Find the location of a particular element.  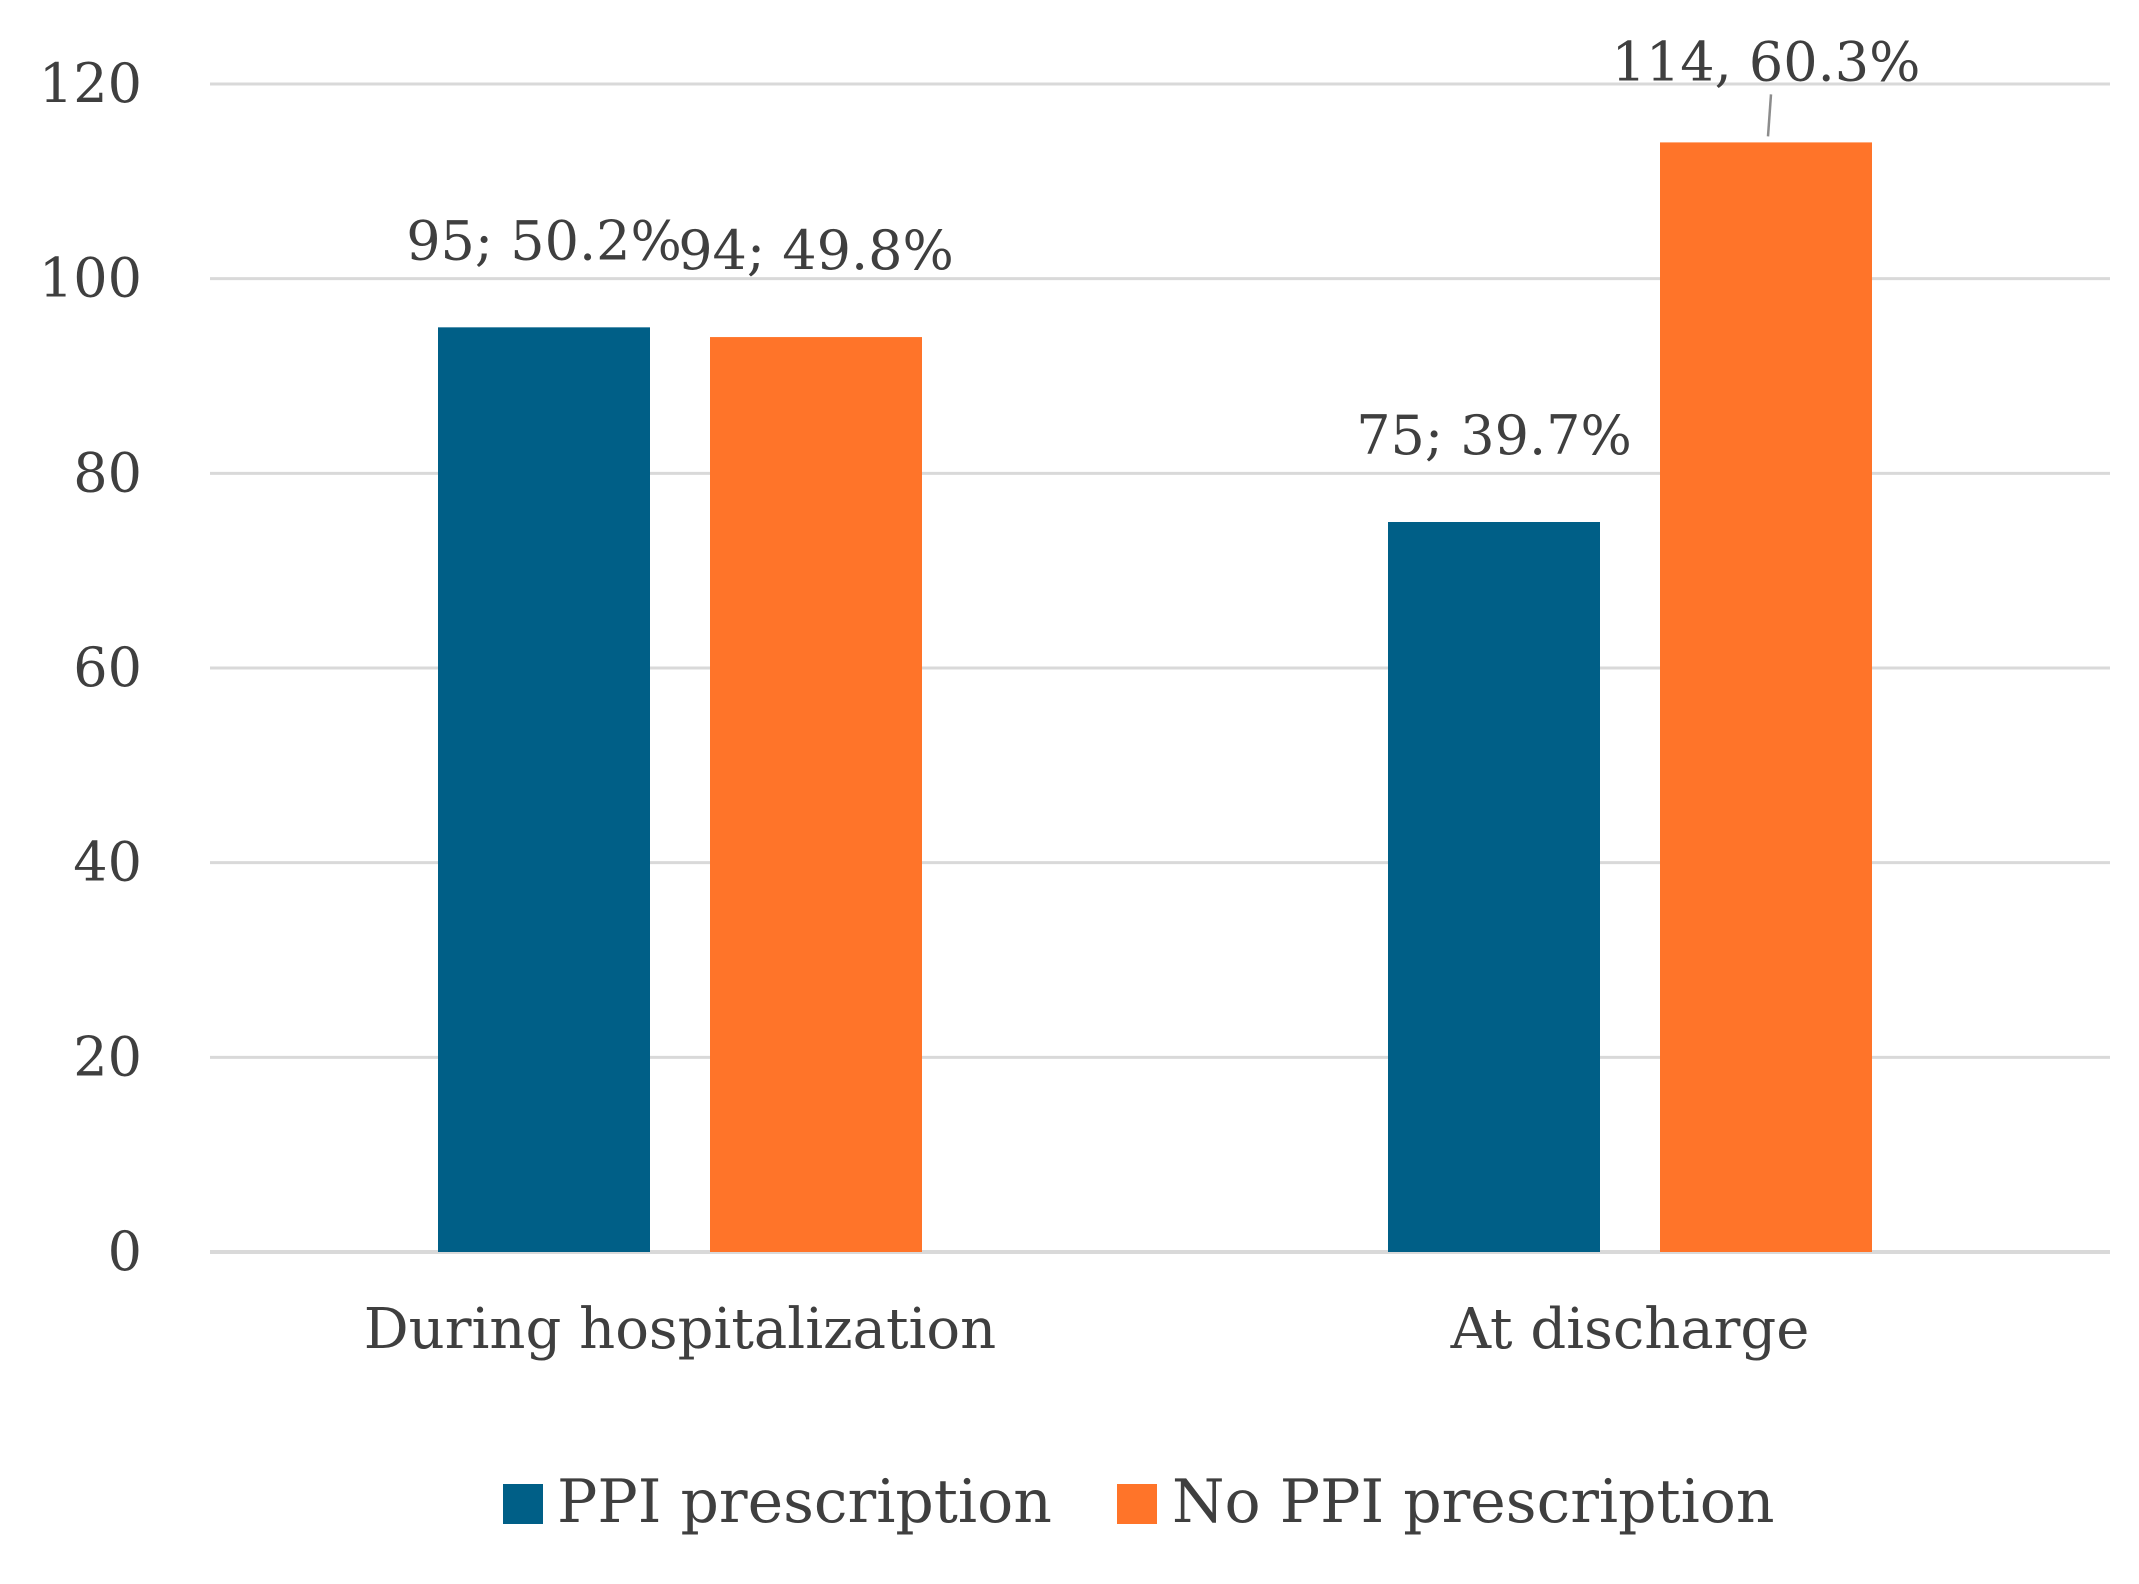

data-label-leader-line is located at coordinates (1769, 115).